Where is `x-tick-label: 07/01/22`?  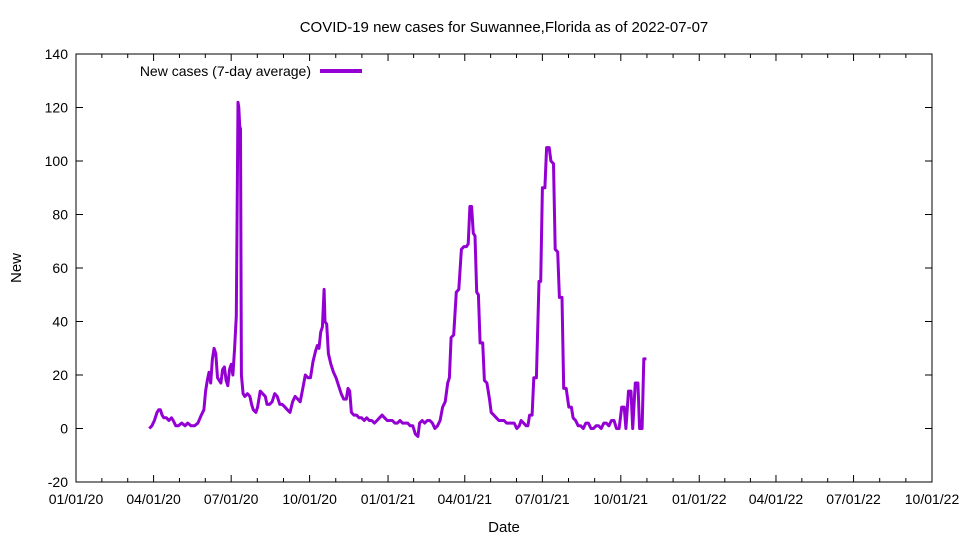 x-tick-label: 07/01/22 is located at coordinates (853, 499).